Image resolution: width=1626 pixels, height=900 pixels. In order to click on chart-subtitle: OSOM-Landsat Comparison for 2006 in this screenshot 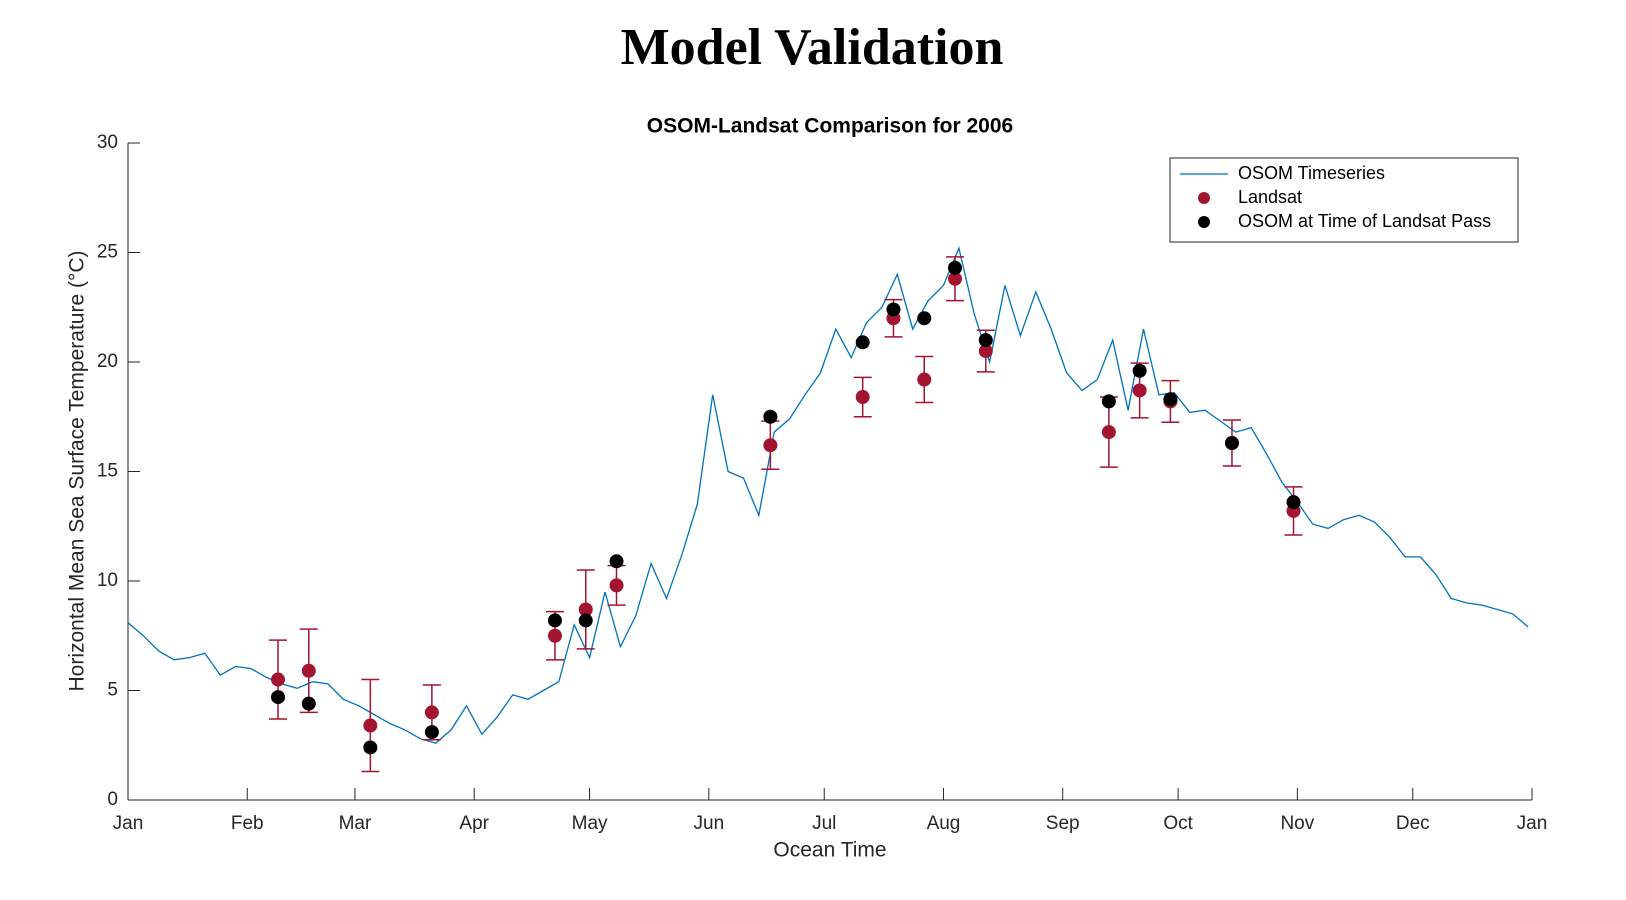, I will do `click(830, 126)`.